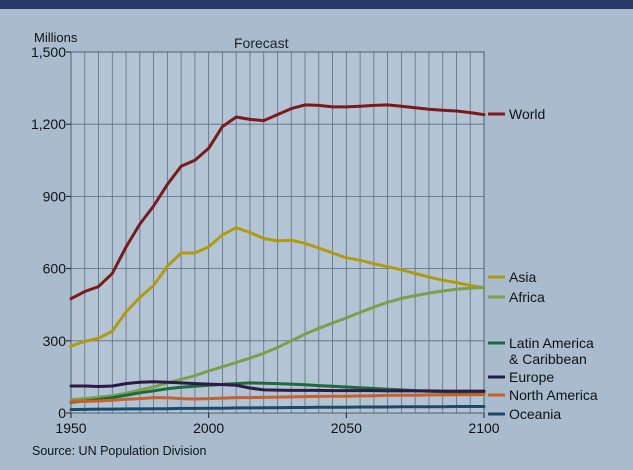  What do you see at coordinates (55, 341) in the screenshot?
I see `y-tick-label: 300` at bounding box center [55, 341].